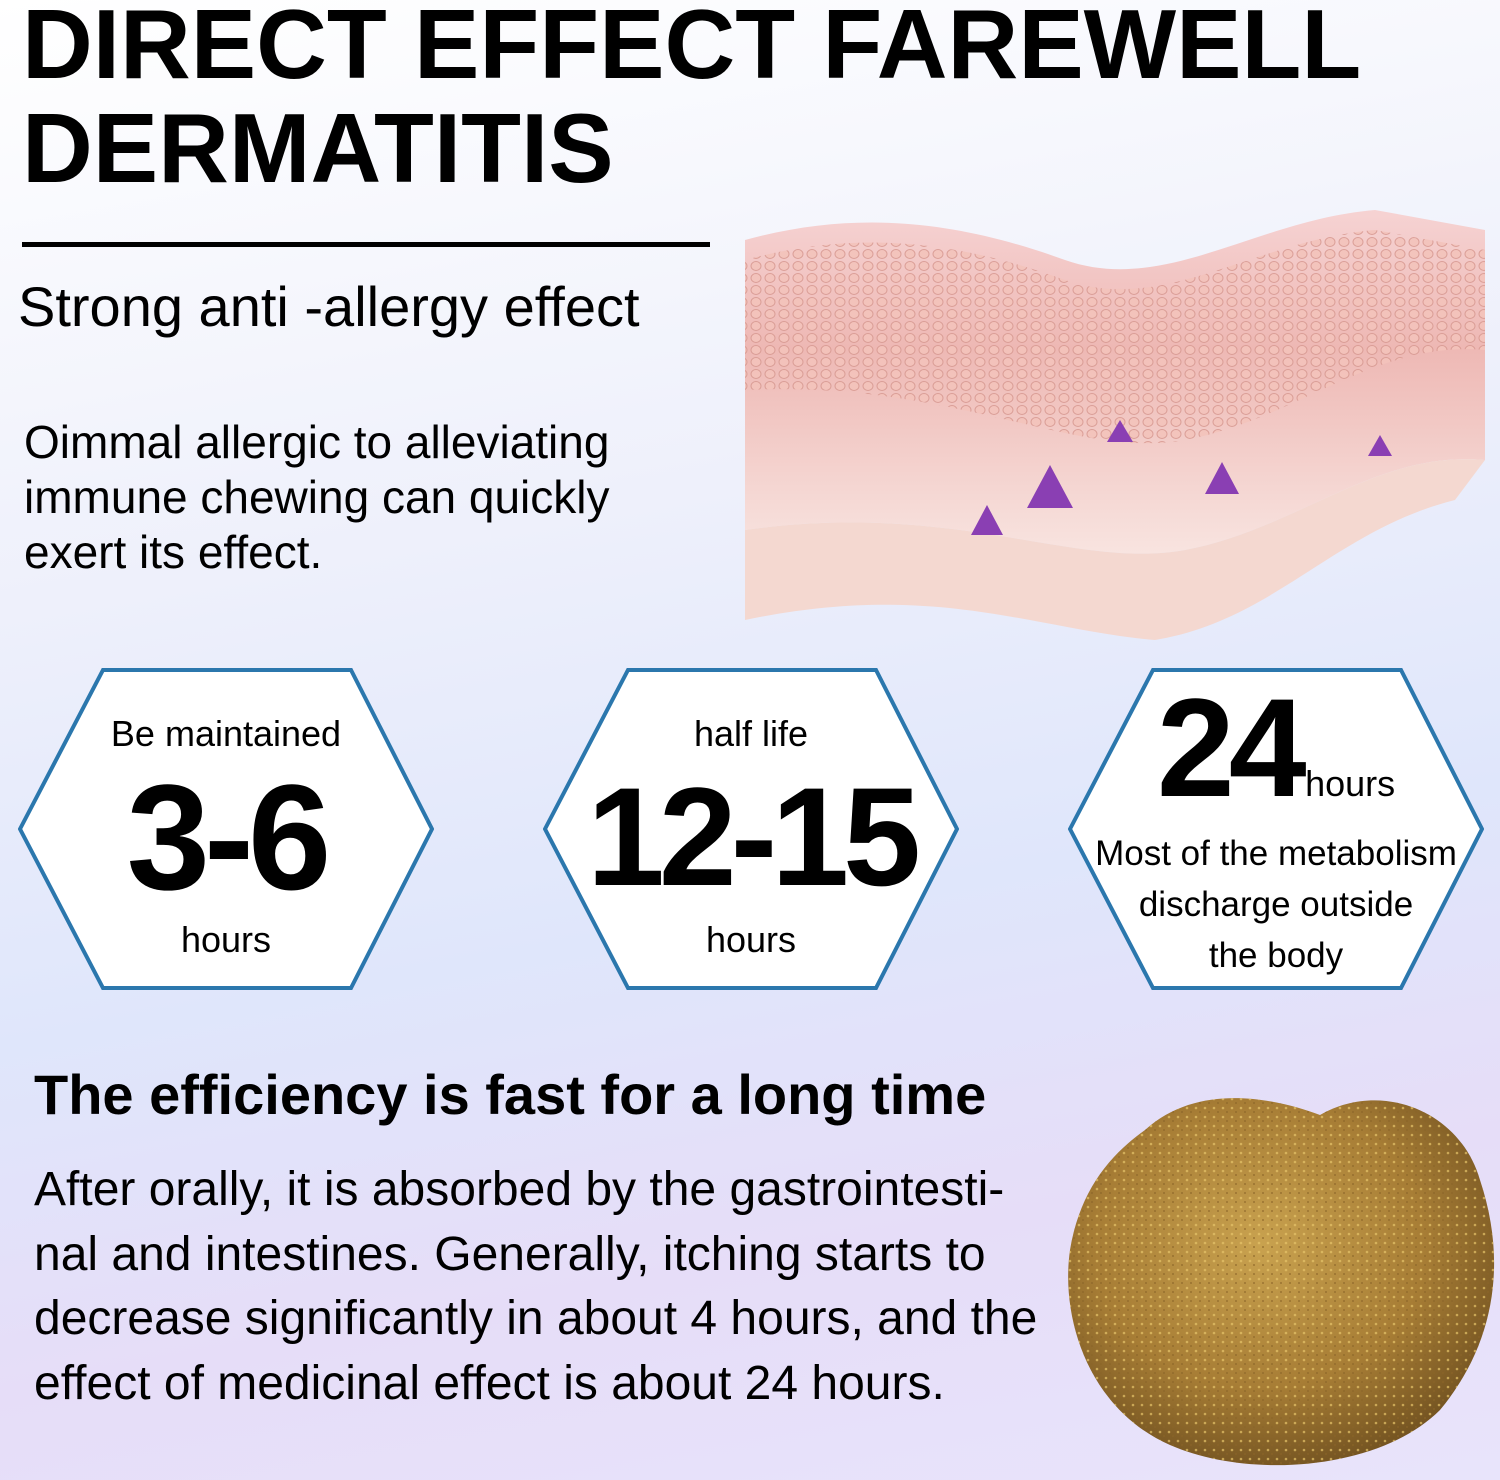 The height and width of the screenshot is (1480, 1500). What do you see at coordinates (692, 49) in the screenshot?
I see `title-line-1: DIRECT EFFECT FAREWELL` at bounding box center [692, 49].